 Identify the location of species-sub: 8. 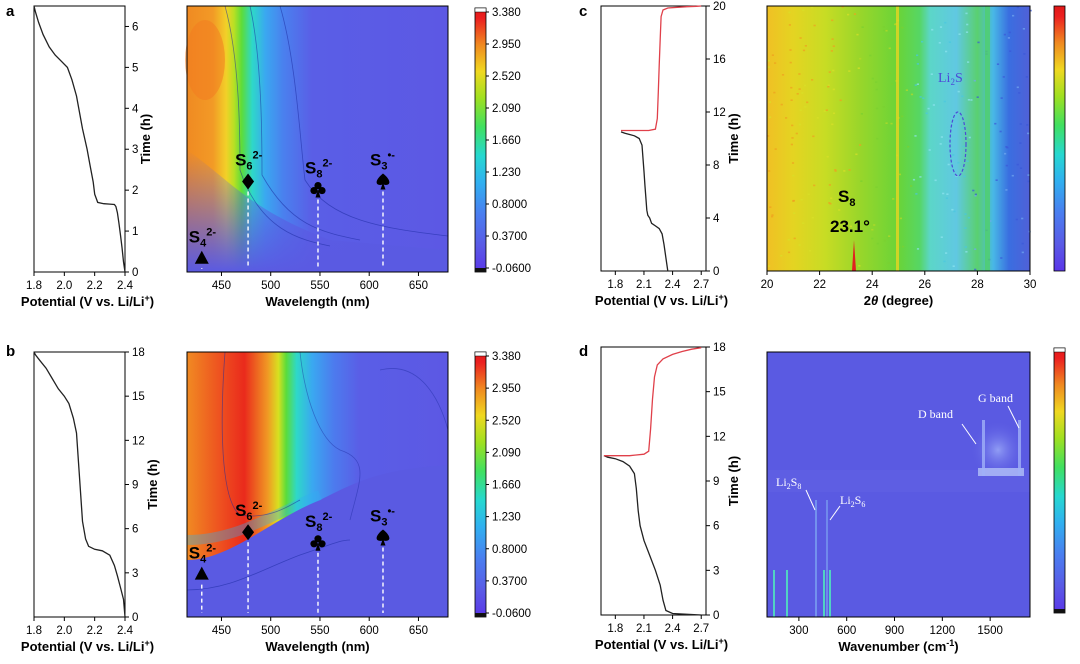
(319, 528).